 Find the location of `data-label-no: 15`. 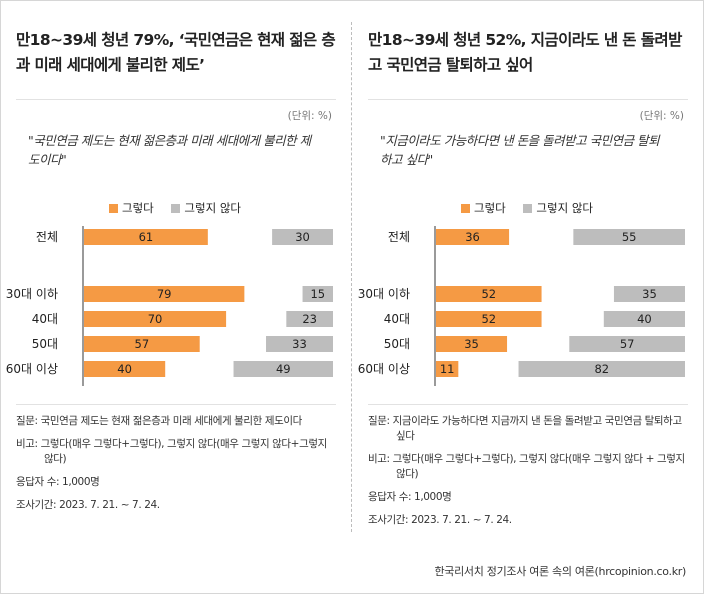

data-label-no: 15 is located at coordinates (317, 294).